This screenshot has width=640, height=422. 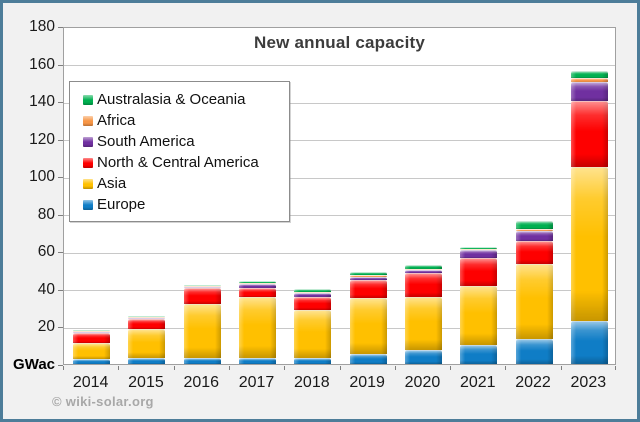 What do you see at coordinates (112, 183) in the screenshot?
I see `legend-label: Asia` at bounding box center [112, 183].